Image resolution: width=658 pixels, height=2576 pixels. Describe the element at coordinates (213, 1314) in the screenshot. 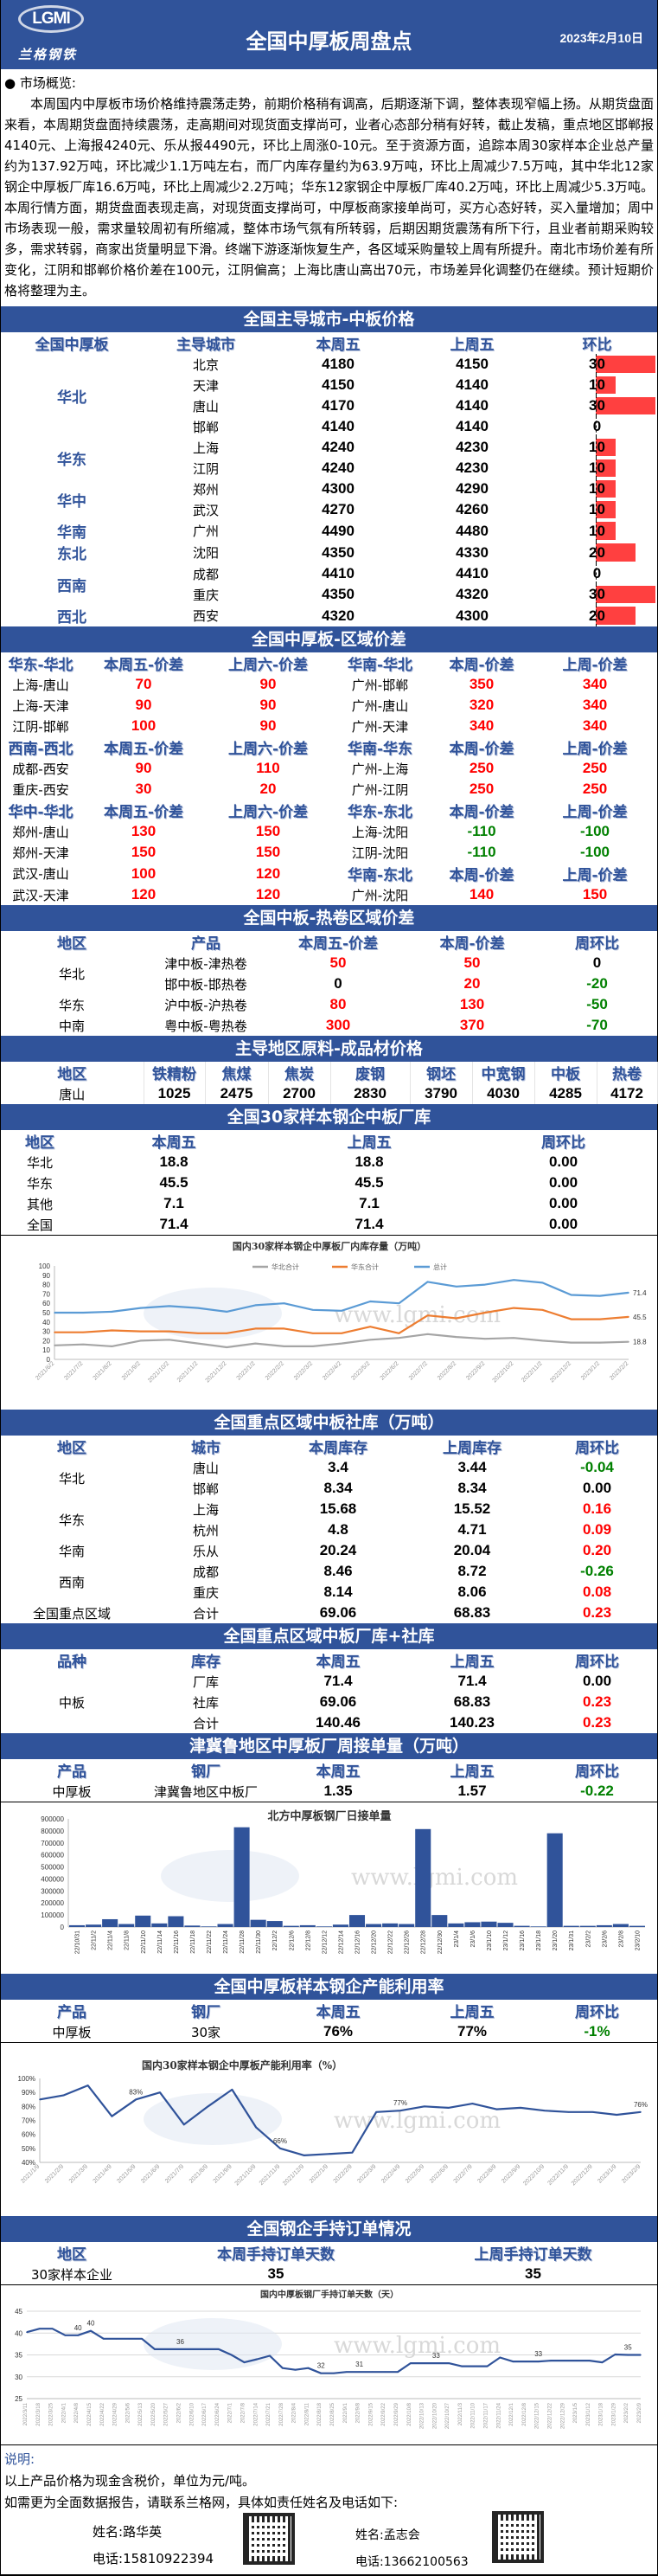

I see `lgmi-watermark-logo` at that location.